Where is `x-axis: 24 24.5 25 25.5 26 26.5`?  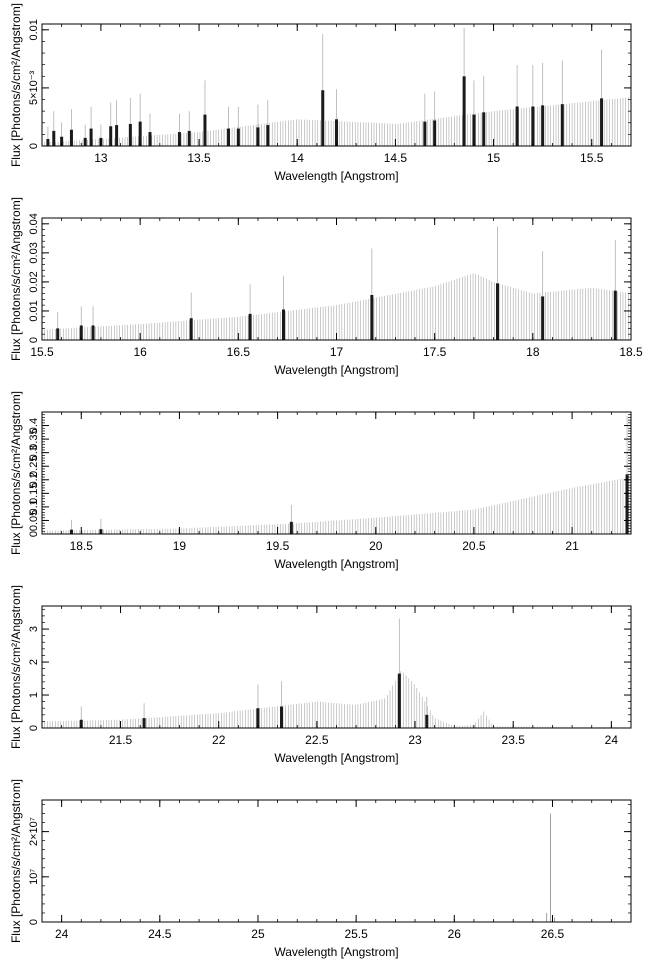
x-axis: 24 24.5 25 25.5 26 26.5 is located at coordinates (336, 870).